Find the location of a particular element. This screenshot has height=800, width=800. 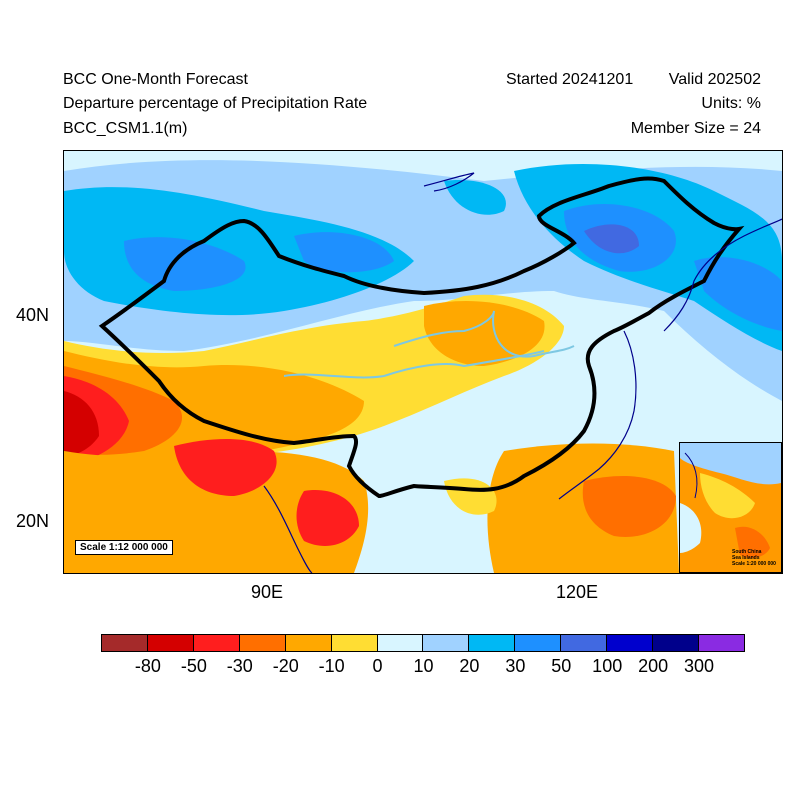

lon-label-90e: 90E is located at coordinates (267, 592).